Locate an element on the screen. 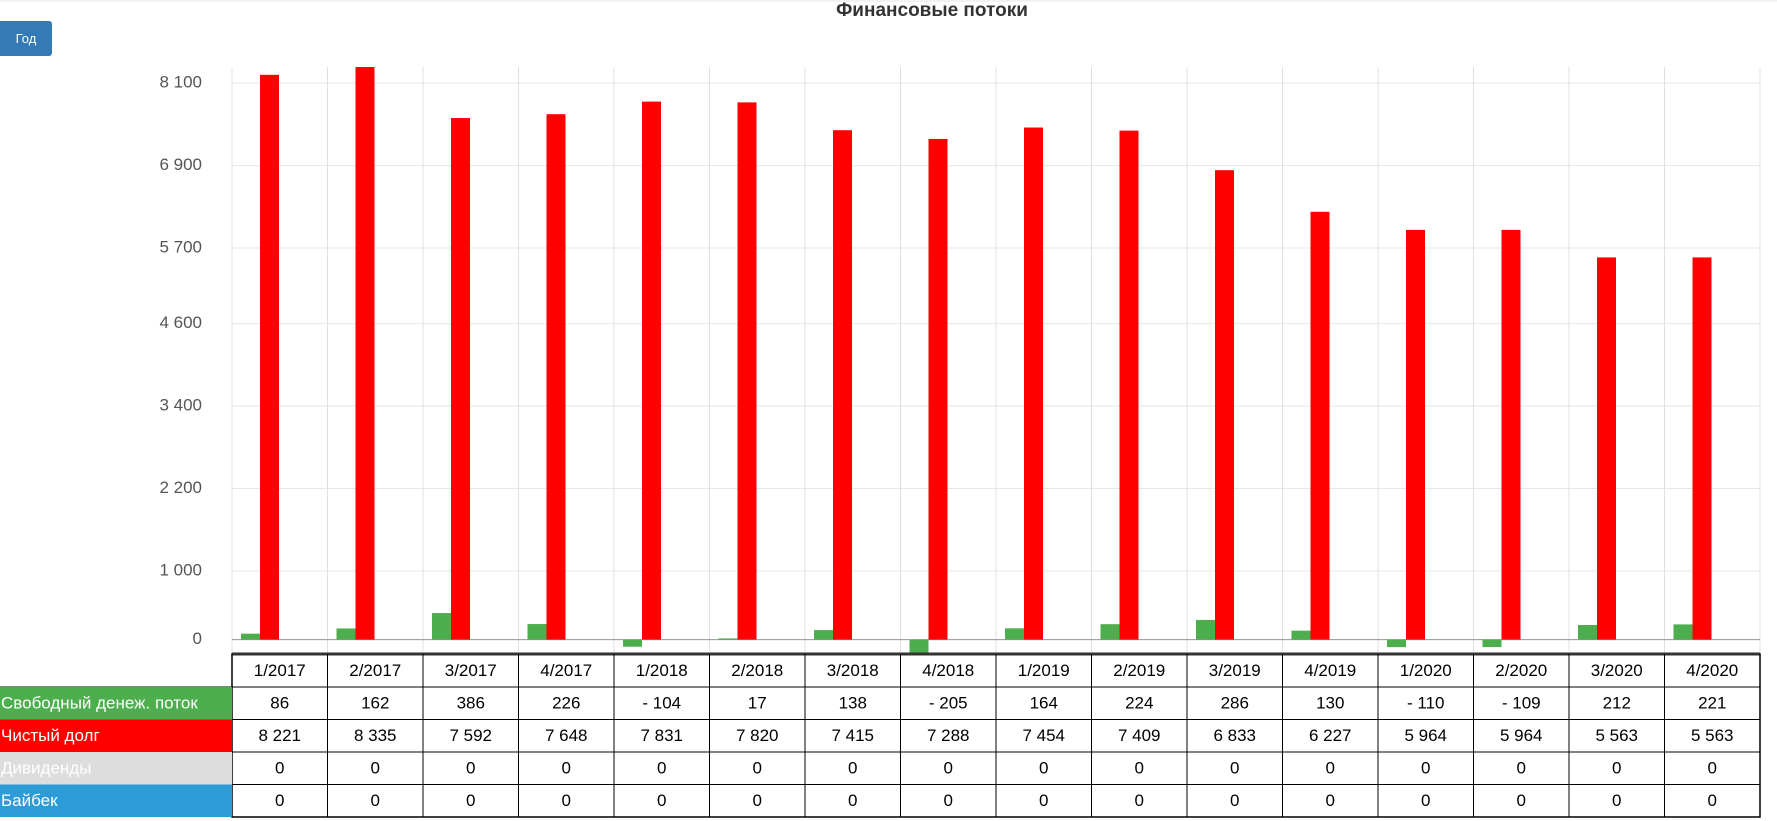 This screenshot has height=821, width=1777. table-cell: 8 221 is located at coordinates (279, 735).